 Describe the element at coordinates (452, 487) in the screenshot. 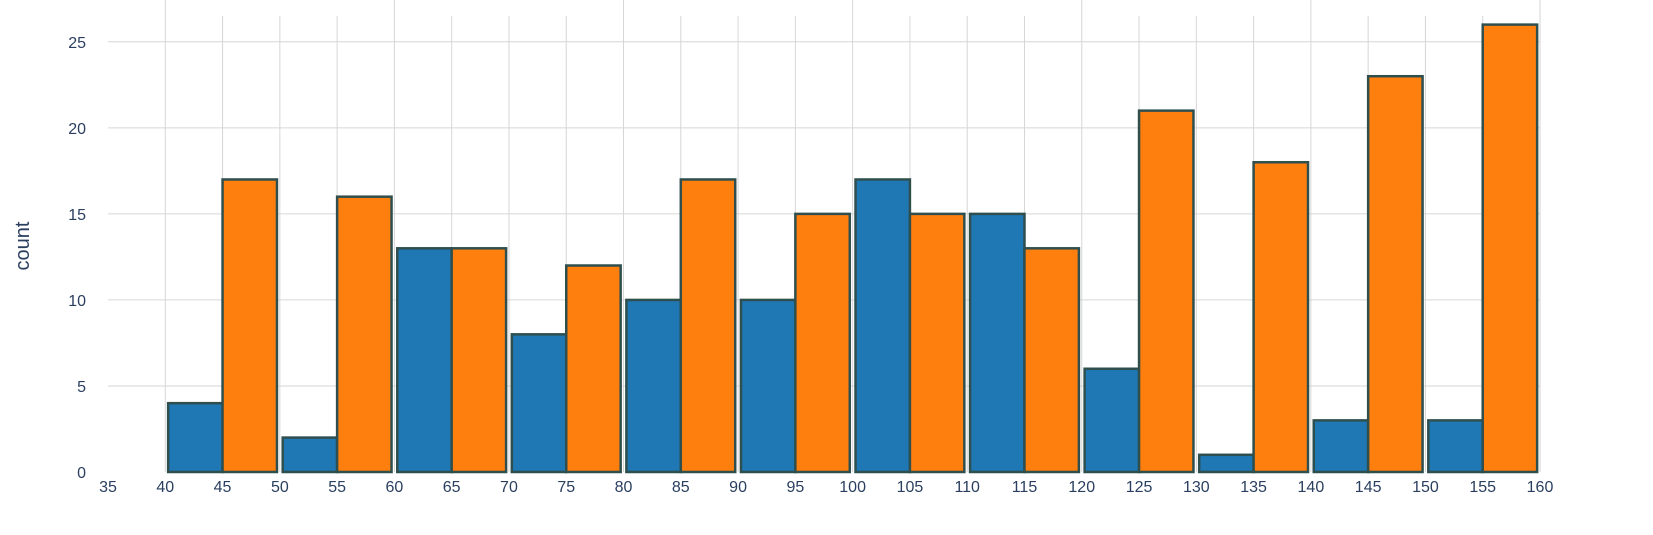

I see `x-tick-label: 65` at that location.